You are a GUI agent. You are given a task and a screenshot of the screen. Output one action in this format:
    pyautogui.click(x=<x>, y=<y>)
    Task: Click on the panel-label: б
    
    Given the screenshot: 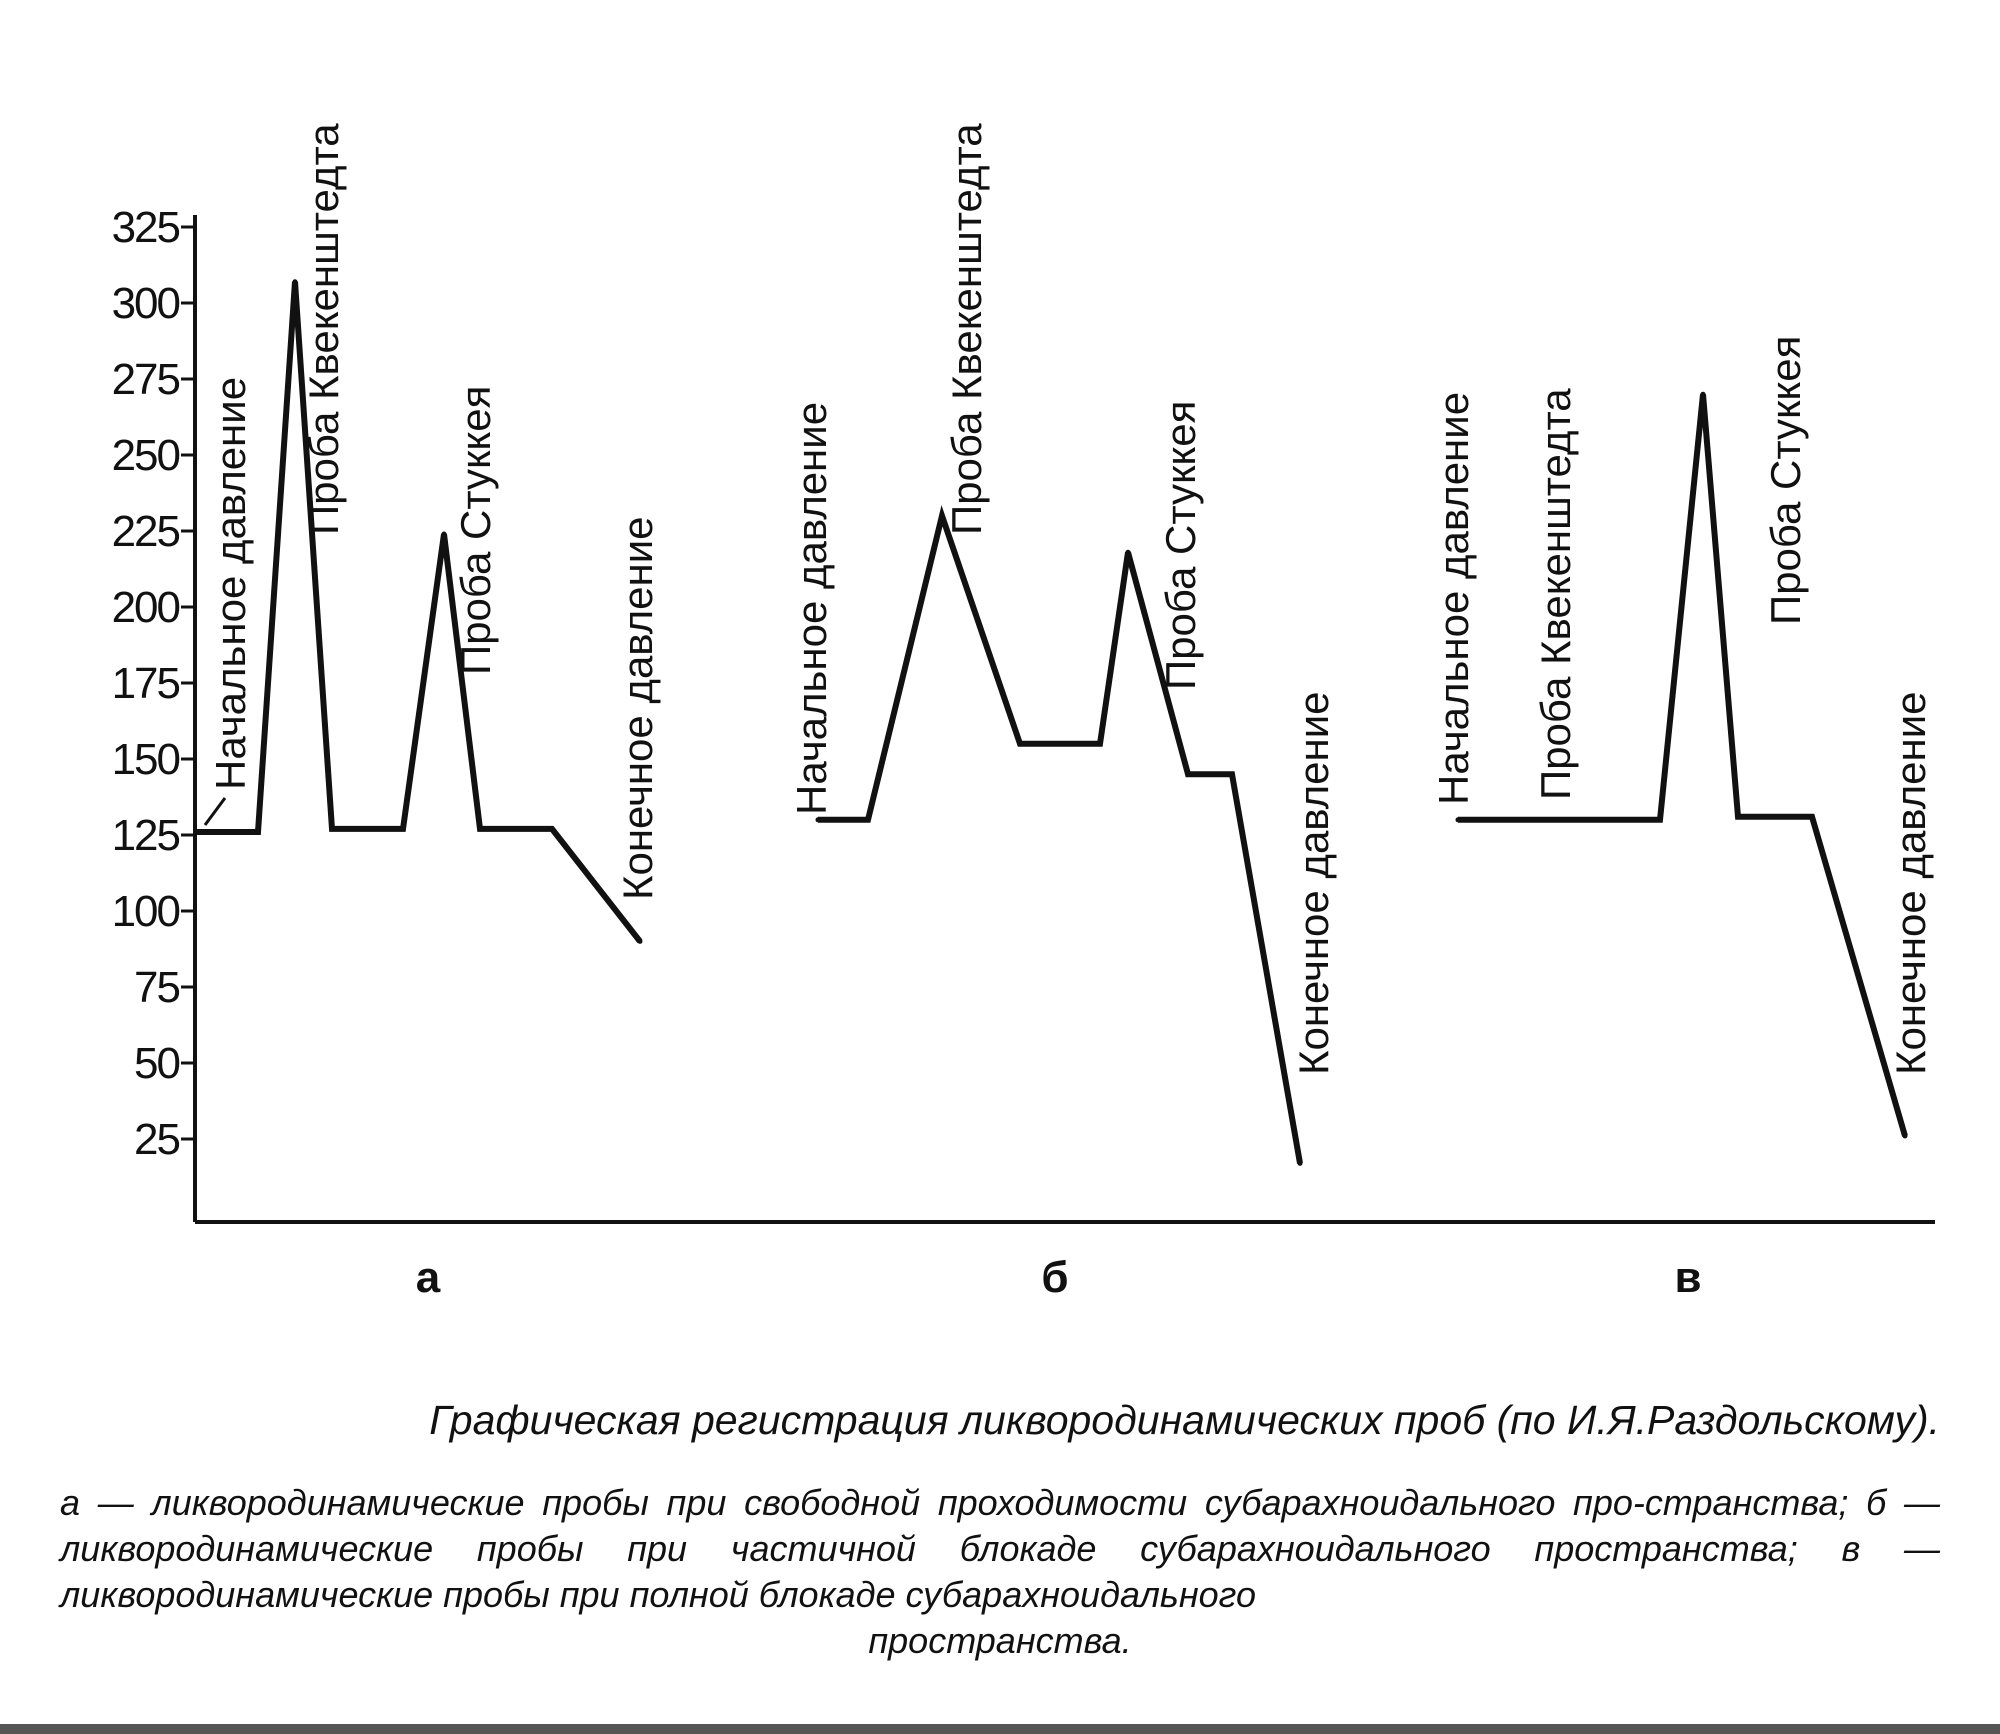 What is the action you would take?
    pyautogui.click(x=1054, y=1277)
    